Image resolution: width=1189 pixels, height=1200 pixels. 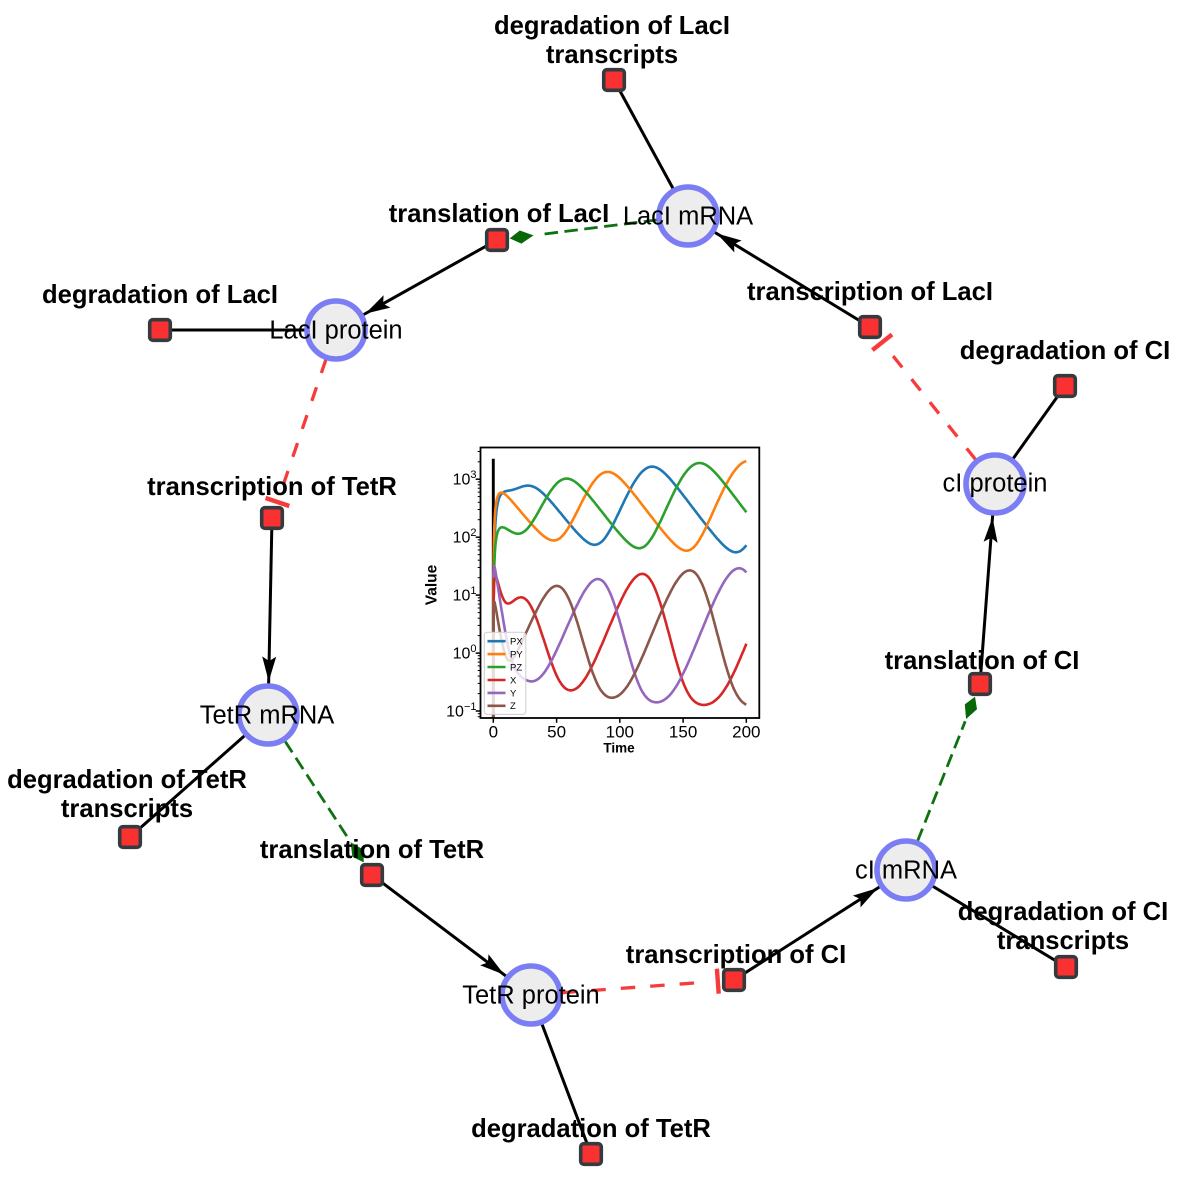 I want to click on svg-text: Y, so click(x=513, y=693).